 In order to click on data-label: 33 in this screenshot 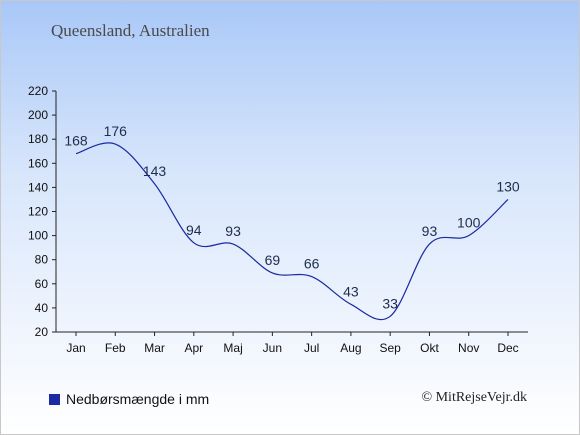, I will do `click(390, 303)`.